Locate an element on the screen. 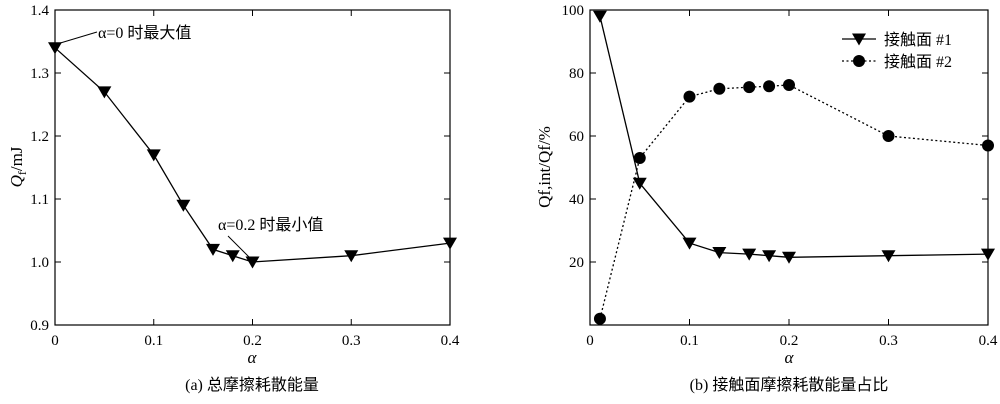 This screenshot has width=1000, height=404. annotation-a-min: α=0.2 时最小值 is located at coordinates (270, 225).